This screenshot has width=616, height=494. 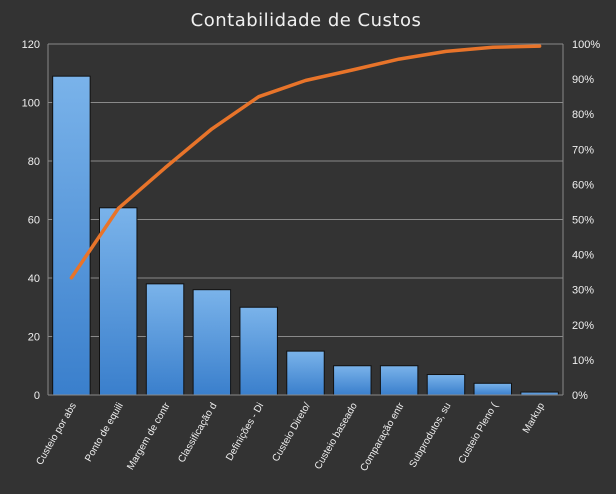 What do you see at coordinates (306, 20) in the screenshot?
I see `chart-title: Contabilidade de Custos` at bounding box center [306, 20].